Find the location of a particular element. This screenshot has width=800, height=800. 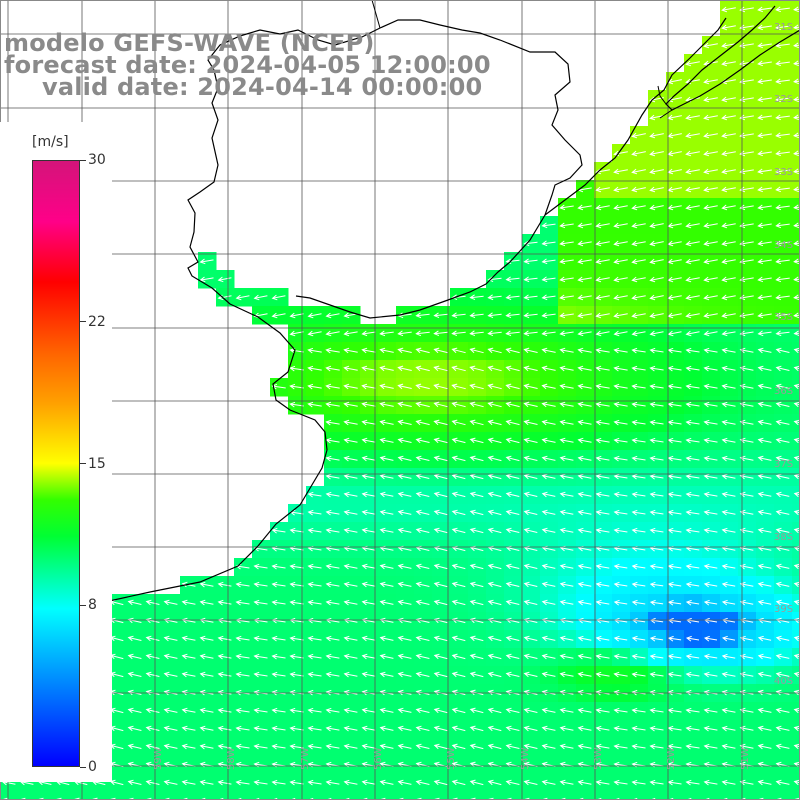

colorbar-tick-label: 15 is located at coordinates (97, 463).